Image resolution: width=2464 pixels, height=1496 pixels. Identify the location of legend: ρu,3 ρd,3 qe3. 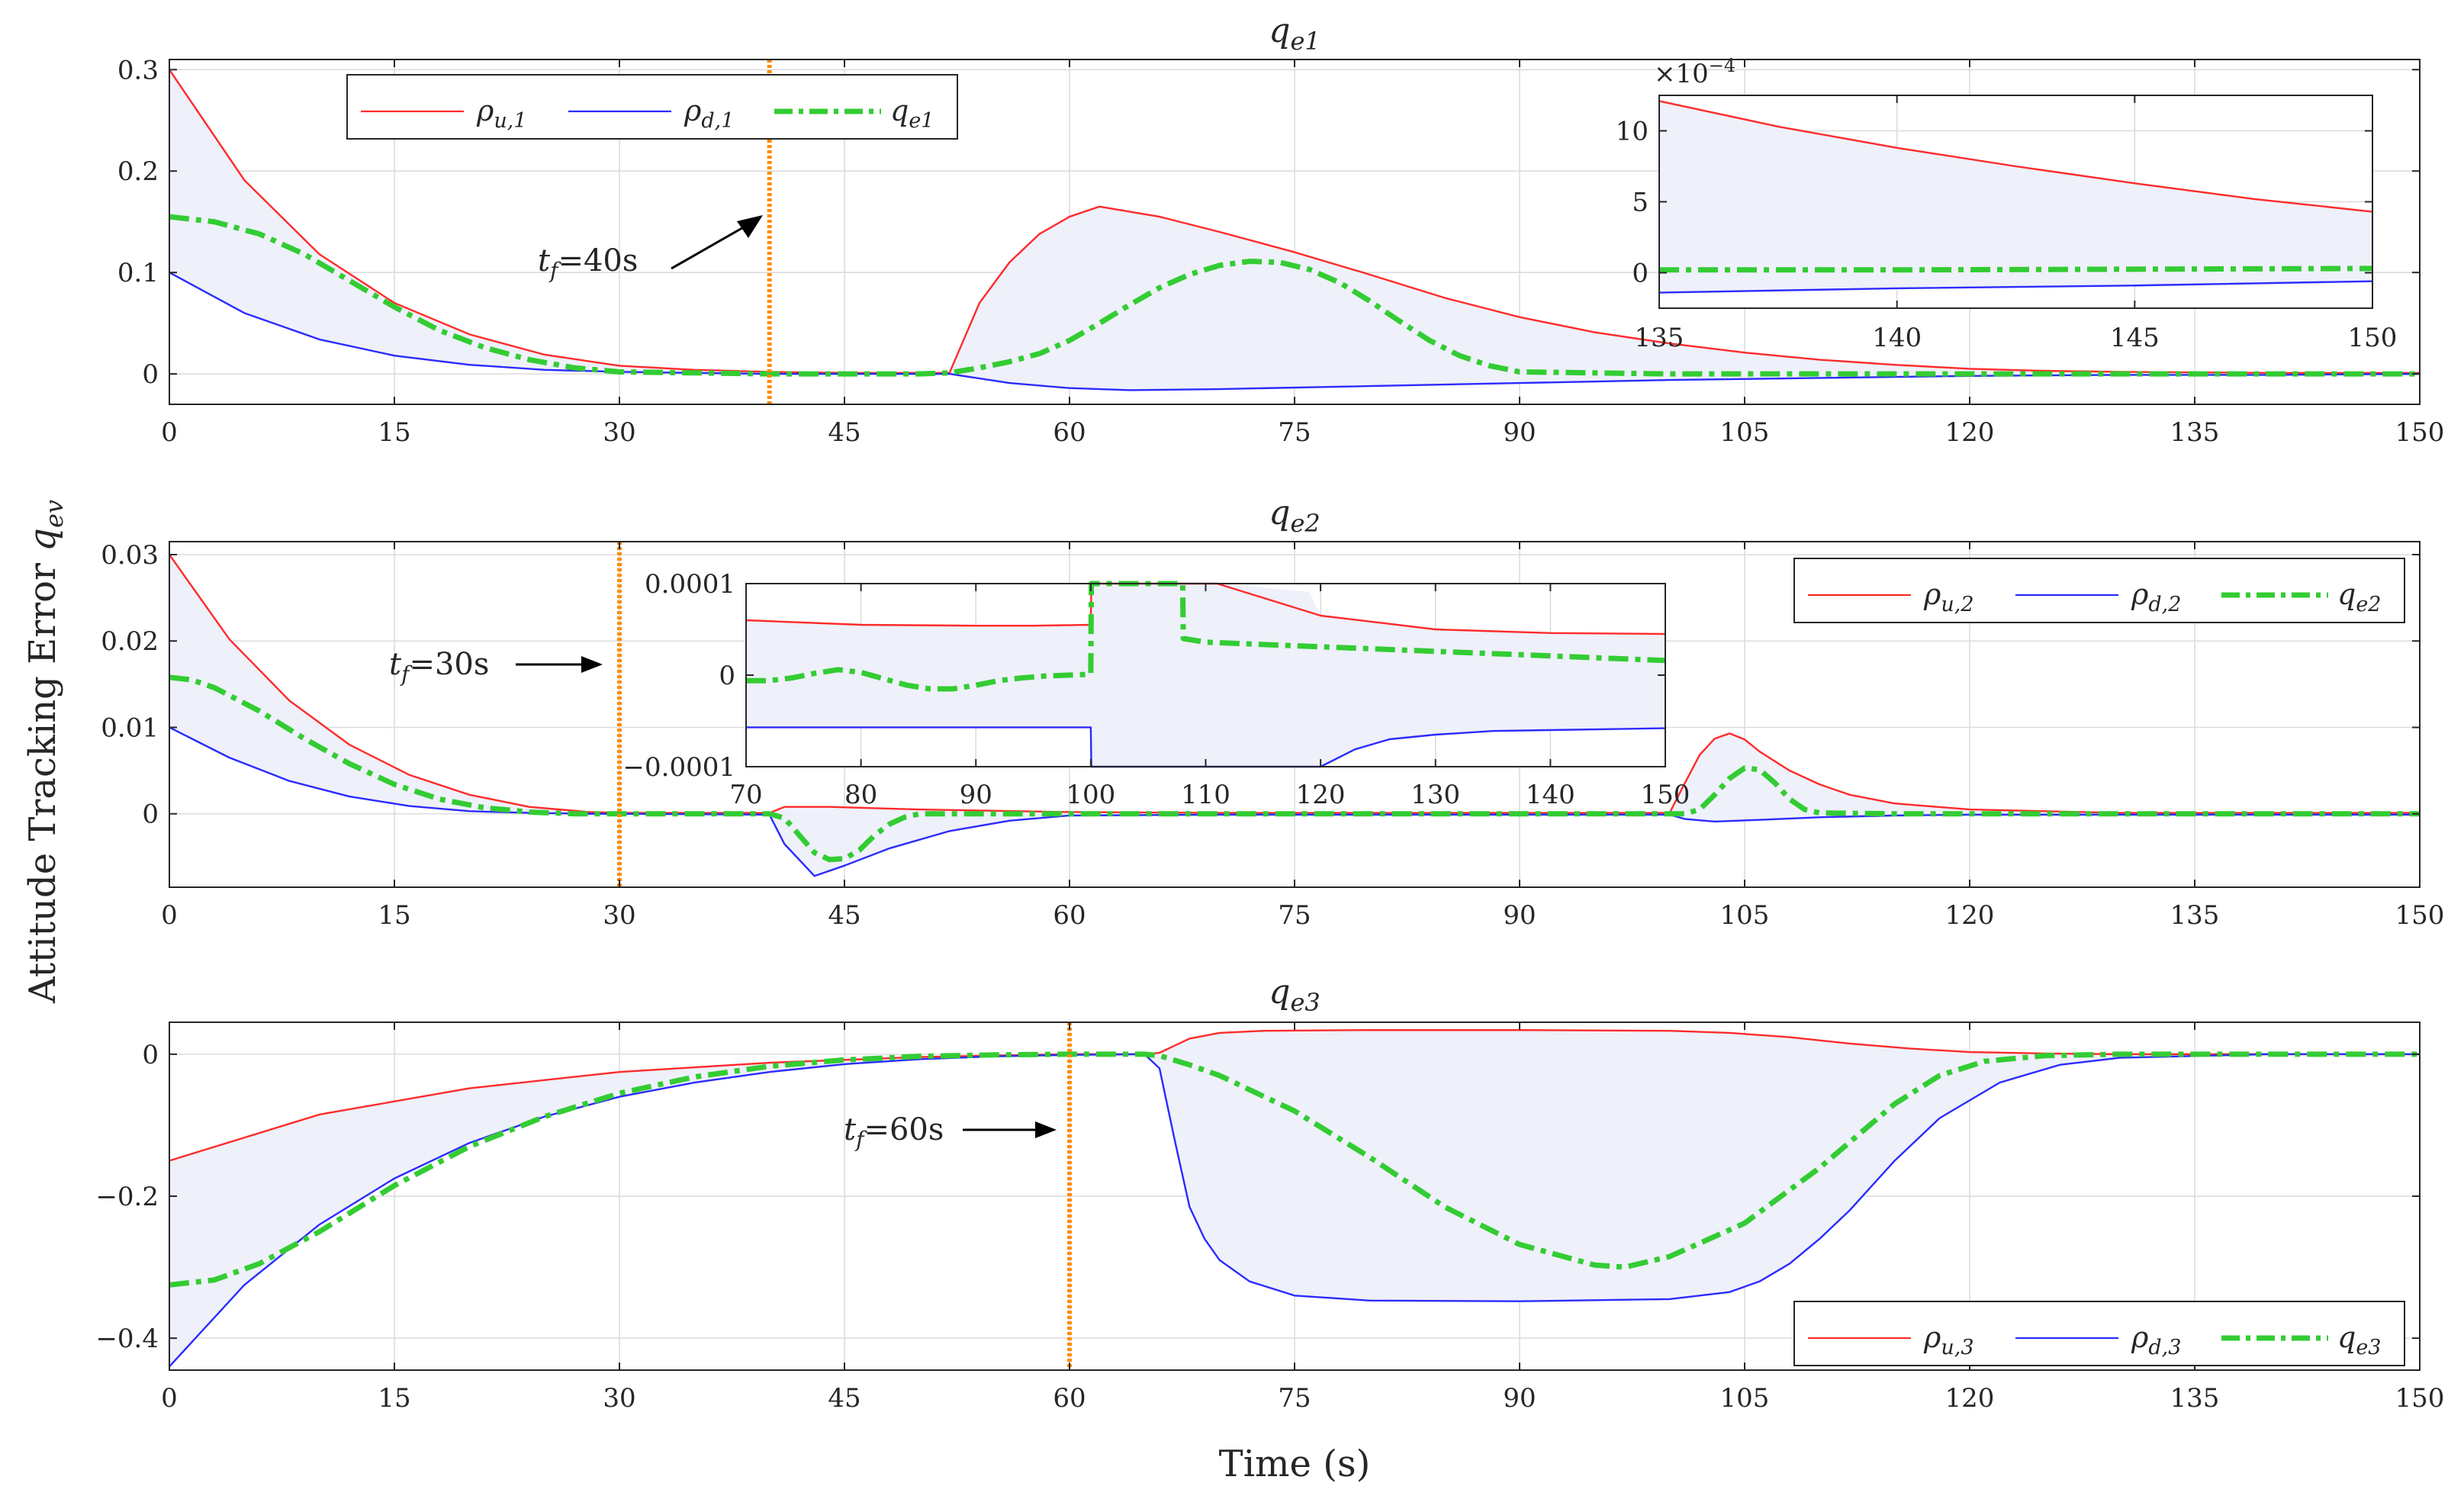
(2099, 1333).